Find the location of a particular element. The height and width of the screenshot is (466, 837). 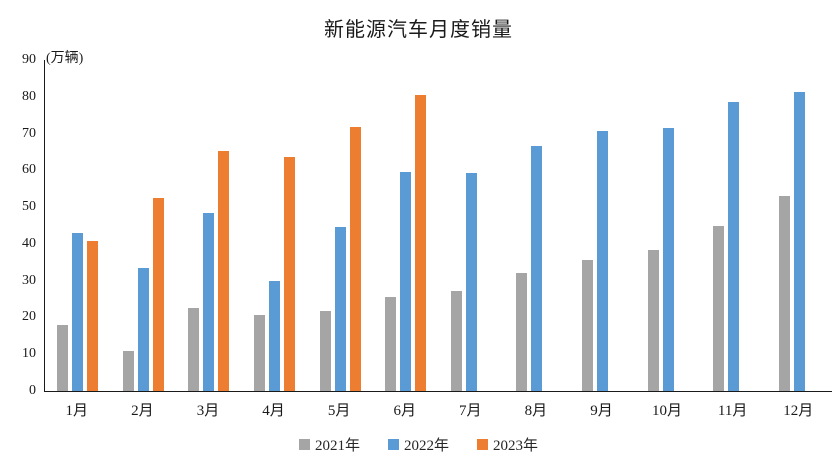

bar-2021年-3月 is located at coordinates (194, 349).